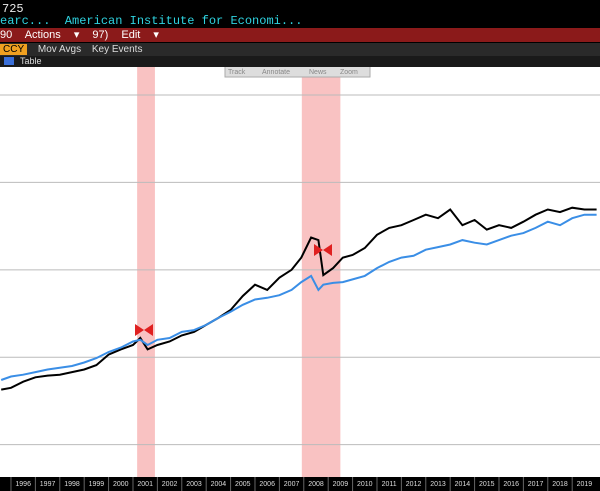 This screenshot has height=491, width=600. I want to click on menu-item: 97) Edit ▾, so click(125, 35).